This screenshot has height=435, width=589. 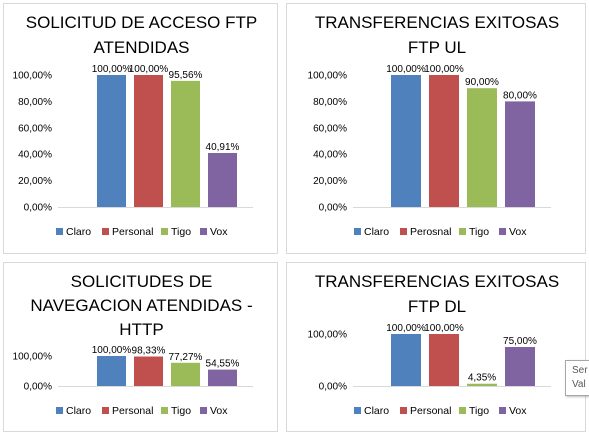 I want to click on tooltip-value-text: Val, so click(x=579, y=384).